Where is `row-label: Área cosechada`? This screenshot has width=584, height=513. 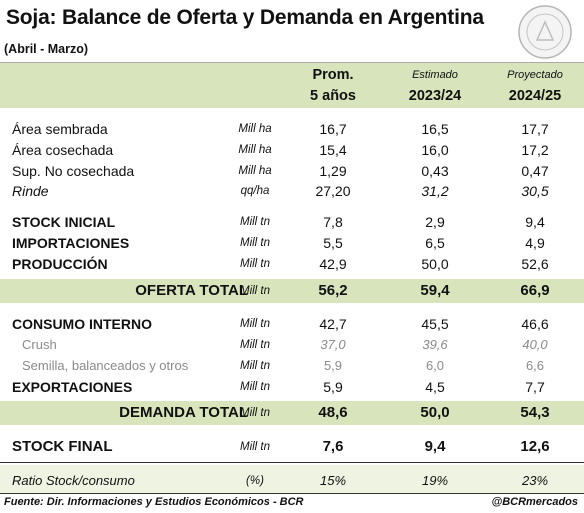 row-label: Área cosechada is located at coordinates (63, 150).